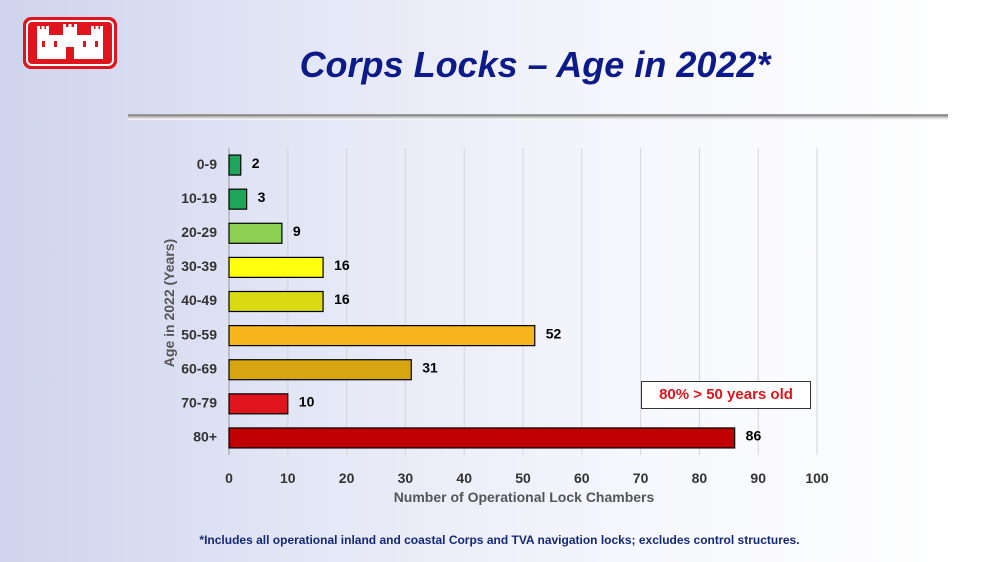 This screenshot has height=562, width=999. What do you see at coordinates (582, 478) in the screenshot?
I see `x-tick-label: 60` at bounding box center [582, 478].